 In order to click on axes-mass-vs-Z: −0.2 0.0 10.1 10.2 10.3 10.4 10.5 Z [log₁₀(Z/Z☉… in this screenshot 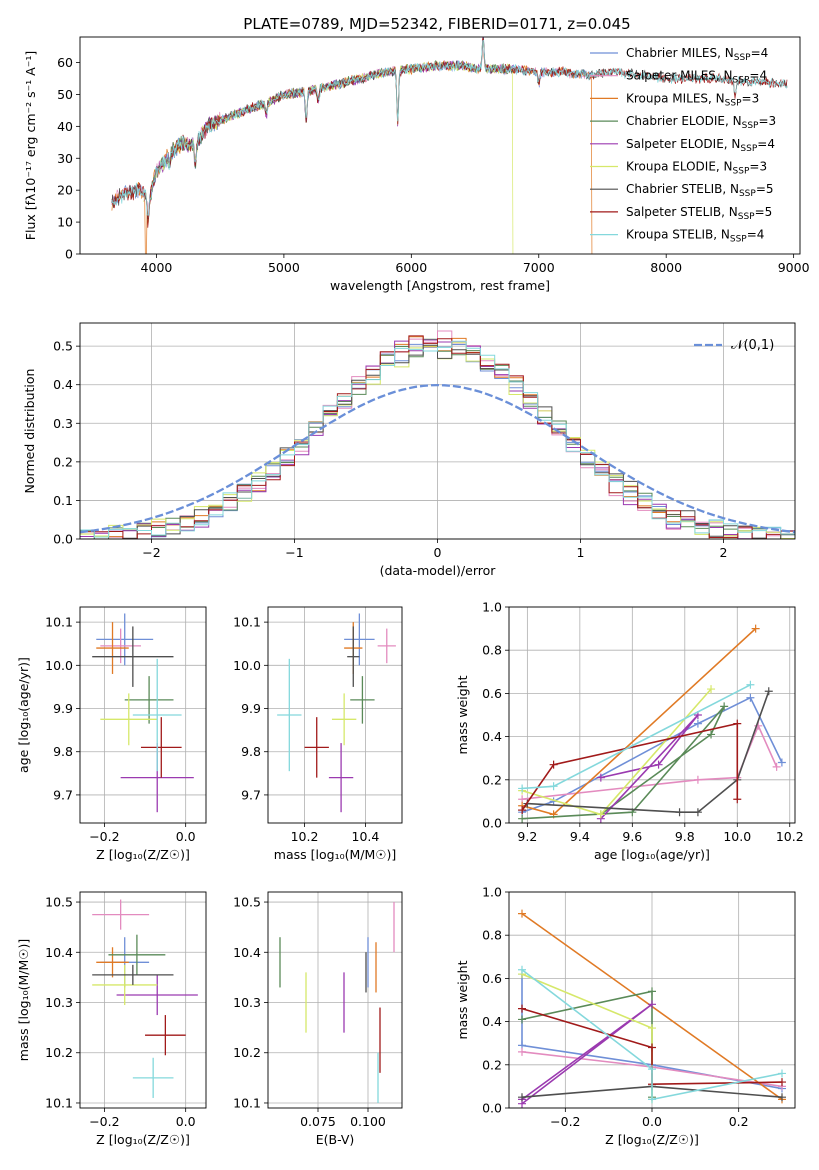, I will do `click(111, 1019)`.